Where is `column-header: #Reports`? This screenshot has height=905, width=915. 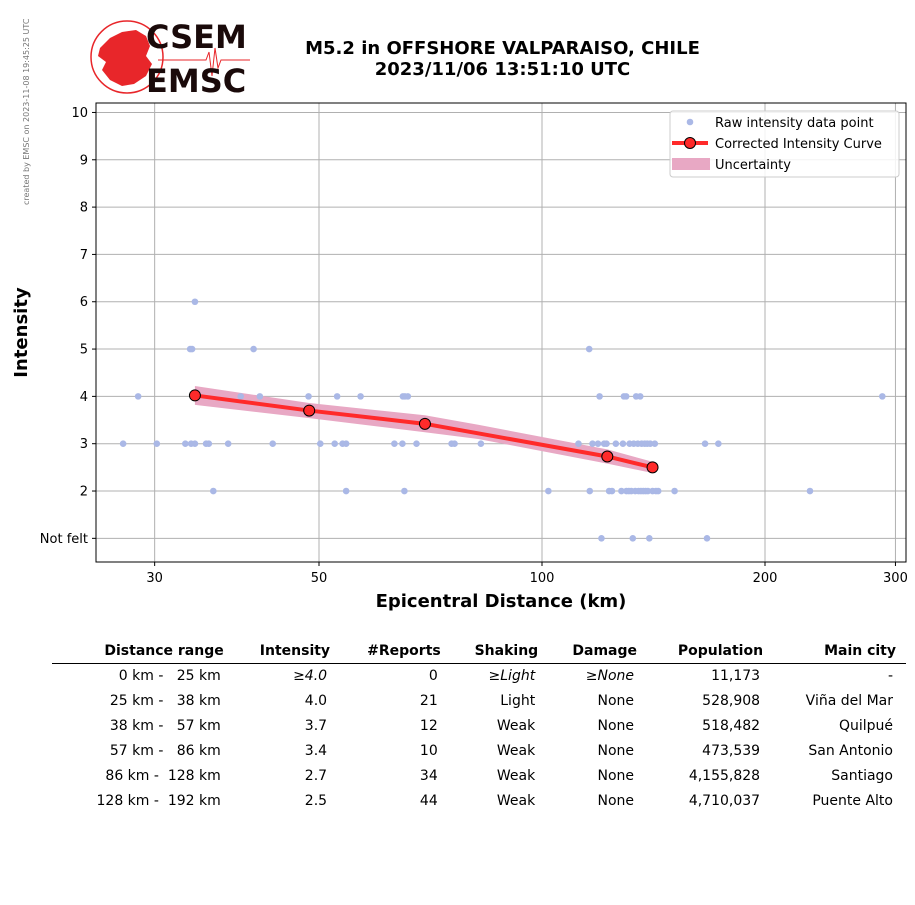
column-header: #Reports is located at coordinates (395, 652).